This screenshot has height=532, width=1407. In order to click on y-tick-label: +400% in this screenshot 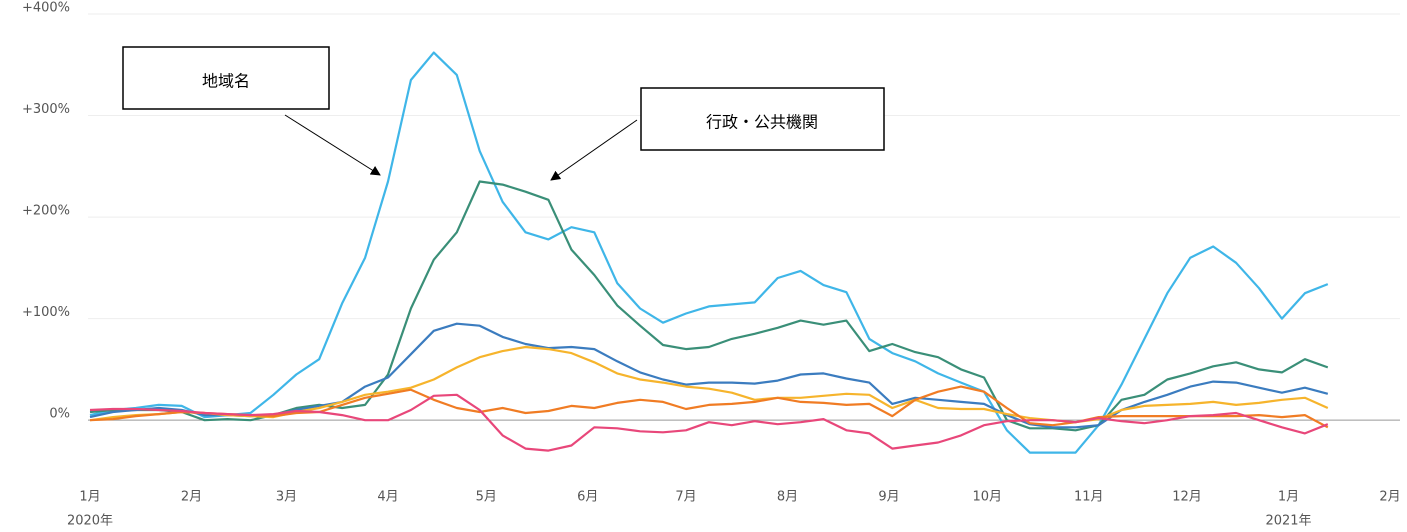, I will do `click(46, 8)`.